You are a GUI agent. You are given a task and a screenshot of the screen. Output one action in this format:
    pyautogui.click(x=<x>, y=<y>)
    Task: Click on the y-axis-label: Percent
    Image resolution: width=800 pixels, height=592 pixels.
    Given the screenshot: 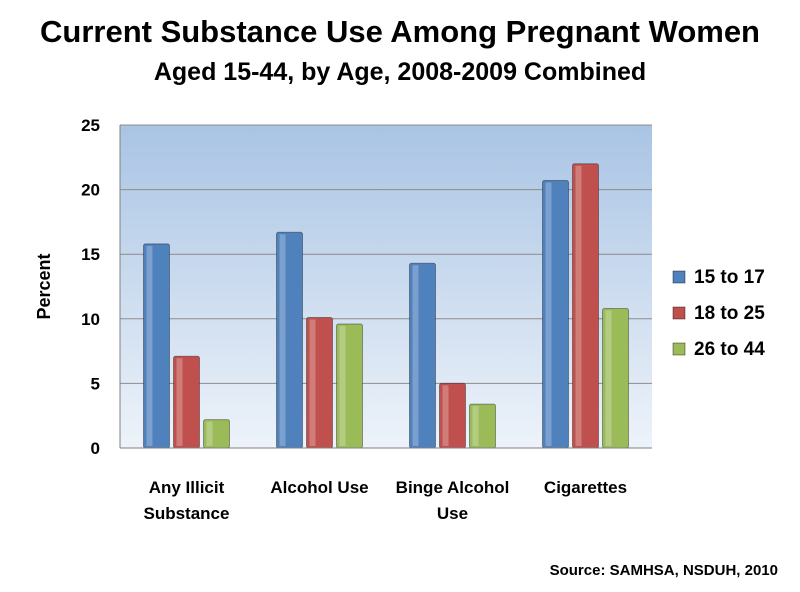 What is the action you would take?
    pyautogui.click(x=44, y=286)
    